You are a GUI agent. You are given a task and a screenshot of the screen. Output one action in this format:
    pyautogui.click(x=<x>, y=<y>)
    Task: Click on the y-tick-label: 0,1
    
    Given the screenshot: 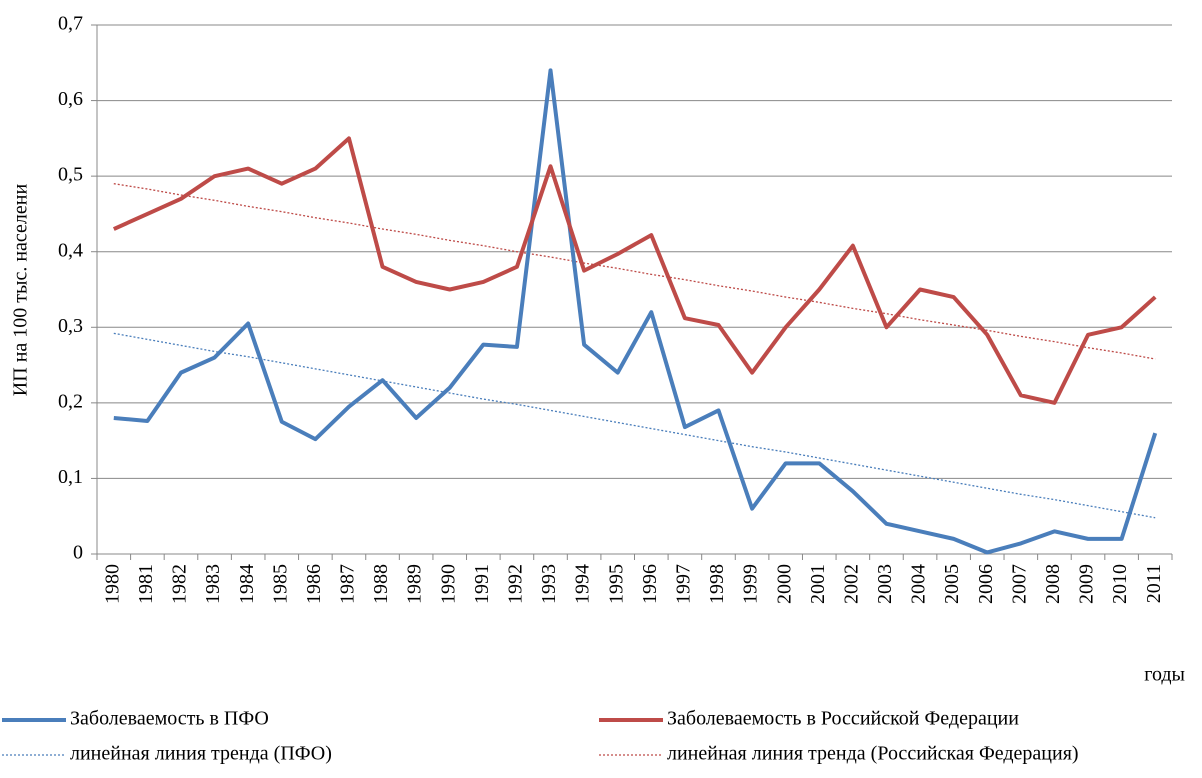 What is the action you would take?
    pyautogui.click(x=70, y=477)
    